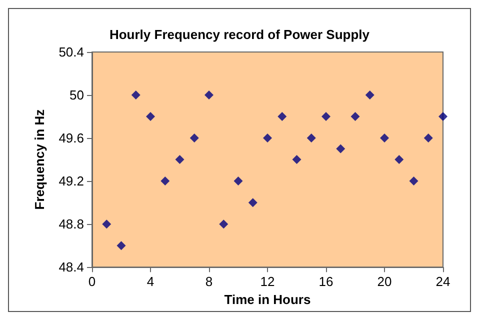  What do you see at coordinates (71, 224) in the screenshot?
I see `y-tick-label: 48.8` at bounding box center [71, 224].